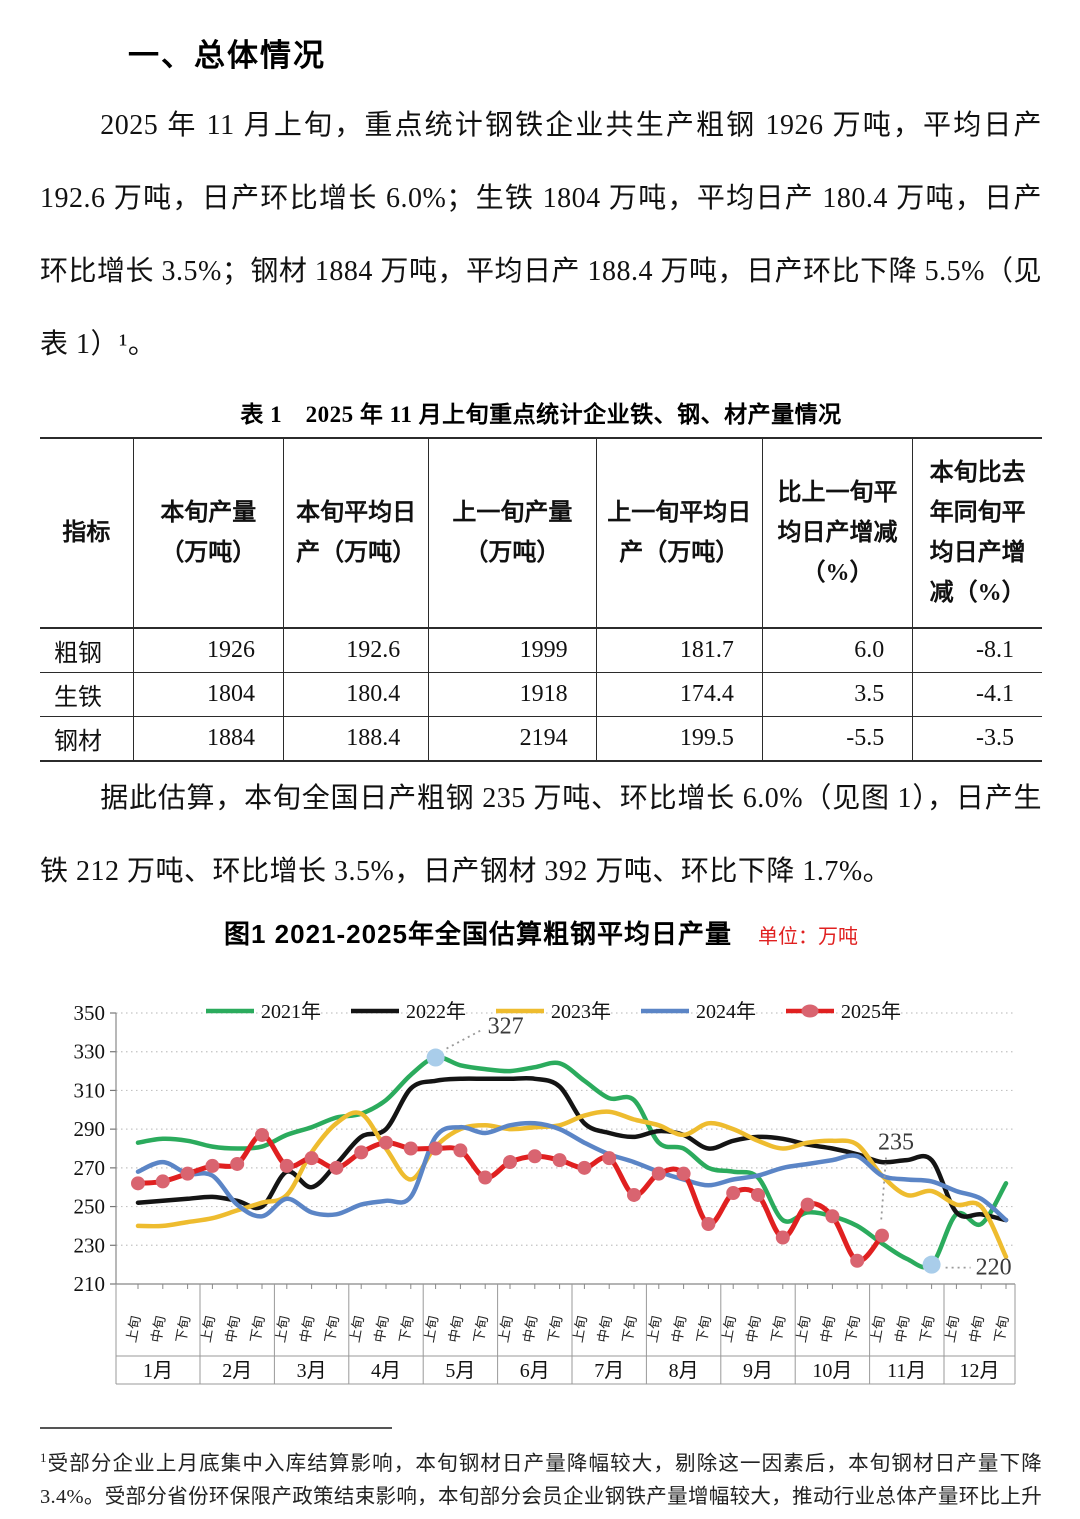 The image size is (1080, 1519). What do you see at coordinates (995, 738) in the screenshot?
I see `cell-value: -3.5` at bounding box center [995, 738].